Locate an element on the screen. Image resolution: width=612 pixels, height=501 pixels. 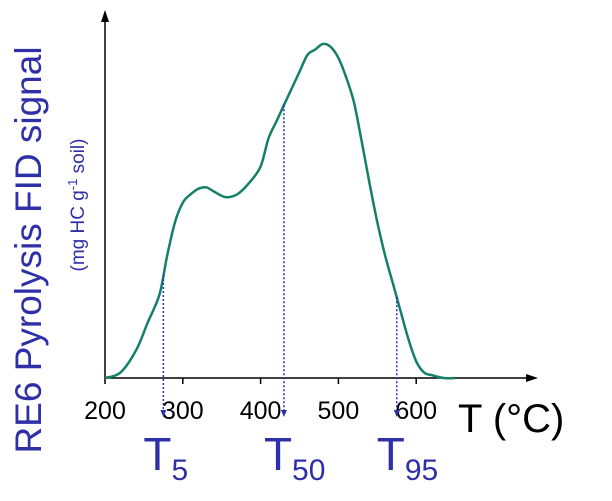
y-axis-label: RE6 Pyrolysis FID signal is located at coordinates (28, 249).